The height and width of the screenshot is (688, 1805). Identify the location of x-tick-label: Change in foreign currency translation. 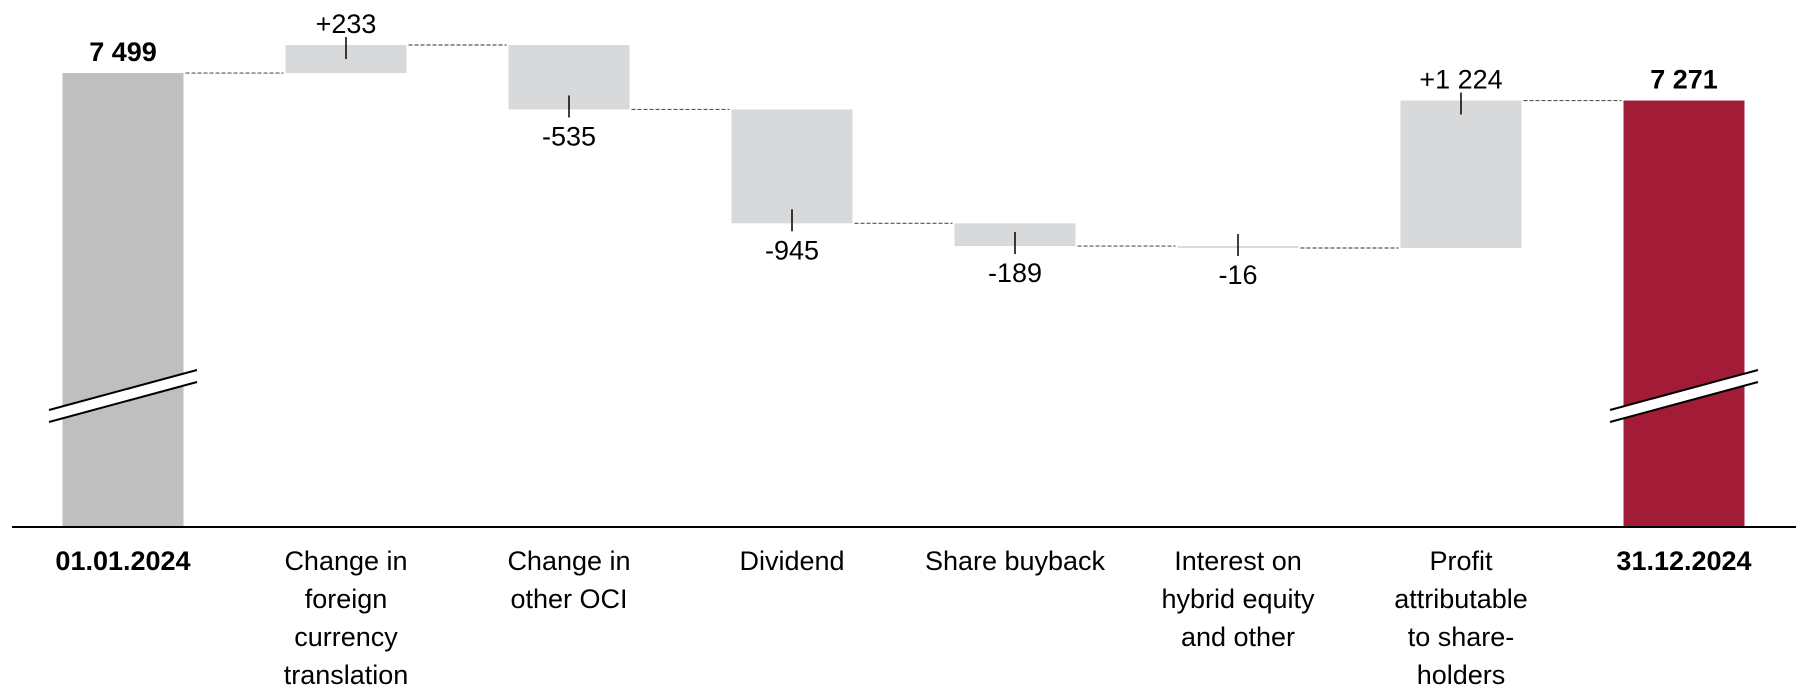
(346, 617).